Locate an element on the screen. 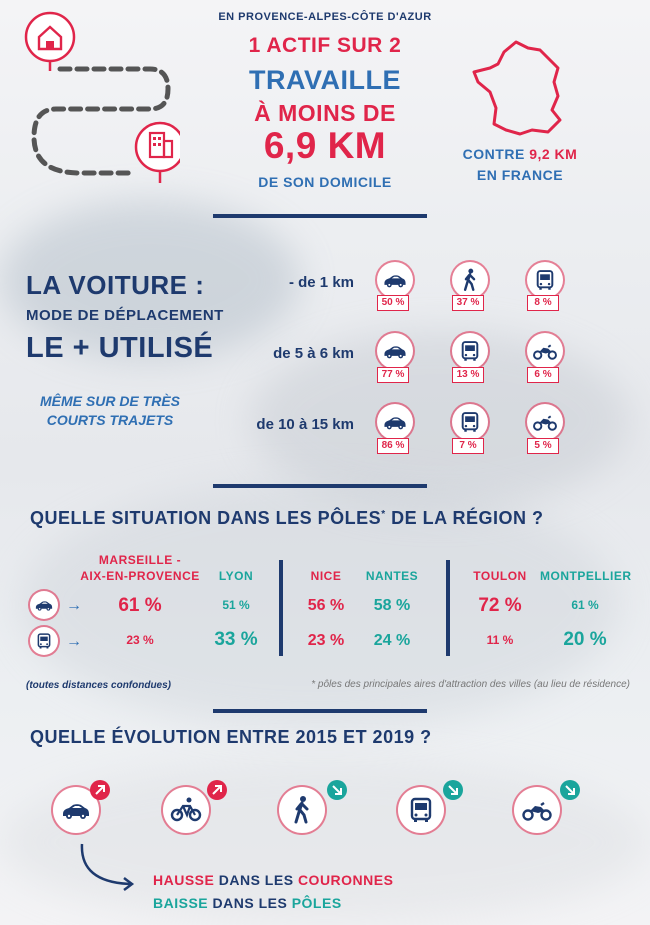  bicycle-icon is located at coordinates (186, 810).